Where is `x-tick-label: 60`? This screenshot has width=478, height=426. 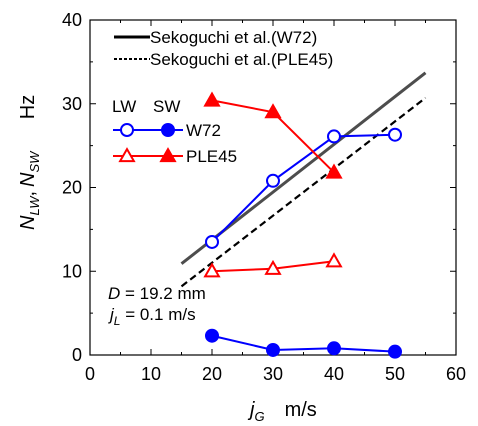
x-tick-label: 60 is located at coordinates (456, 374).